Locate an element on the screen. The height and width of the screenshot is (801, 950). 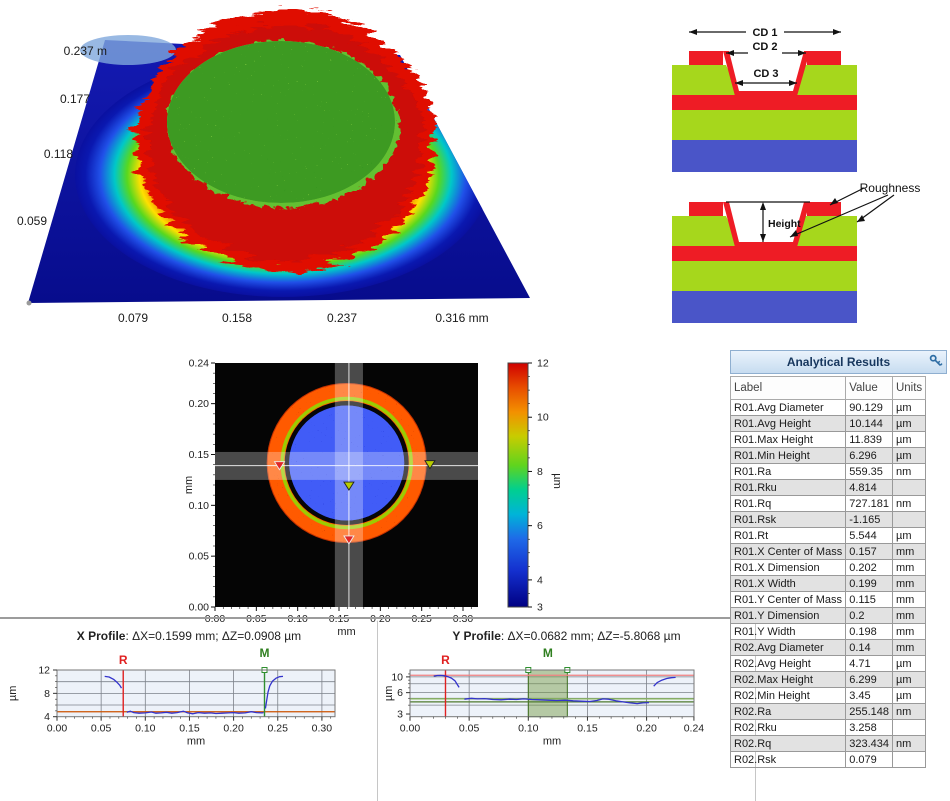
green-upper-left is located at coordinates (706, 231).